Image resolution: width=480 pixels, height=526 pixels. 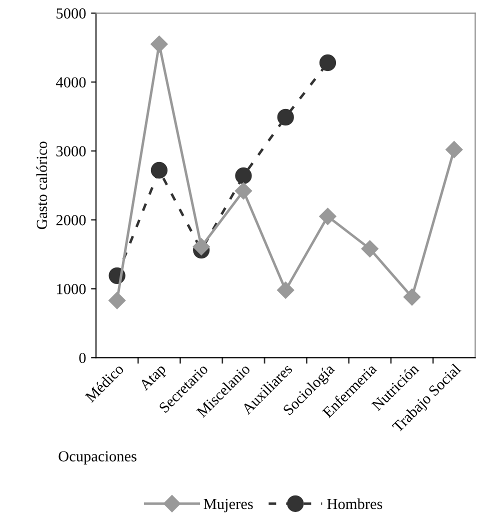 What do you see at coordinates (71, 289) in the screenshot?
I see `y-tick-label: 1000` at bounding box center [71, 289].